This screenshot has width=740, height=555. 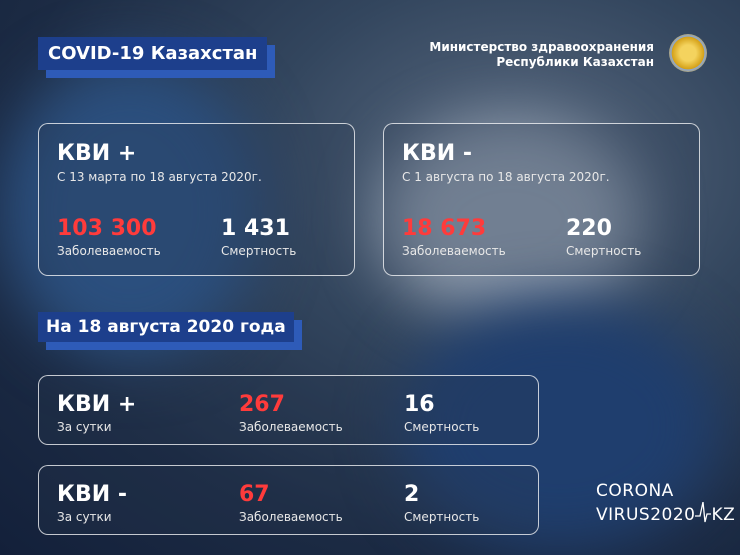 What do you see at coordinates (575, 62) in the screenshot?
I see `ministry-line2: Республики Казахстан` at bounding box center [575, 62].